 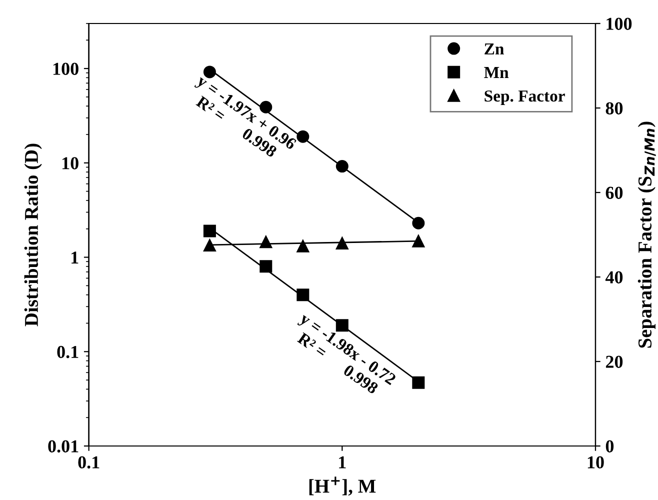 I want to click on legend-label: Mn, so click(x=496, y=72).